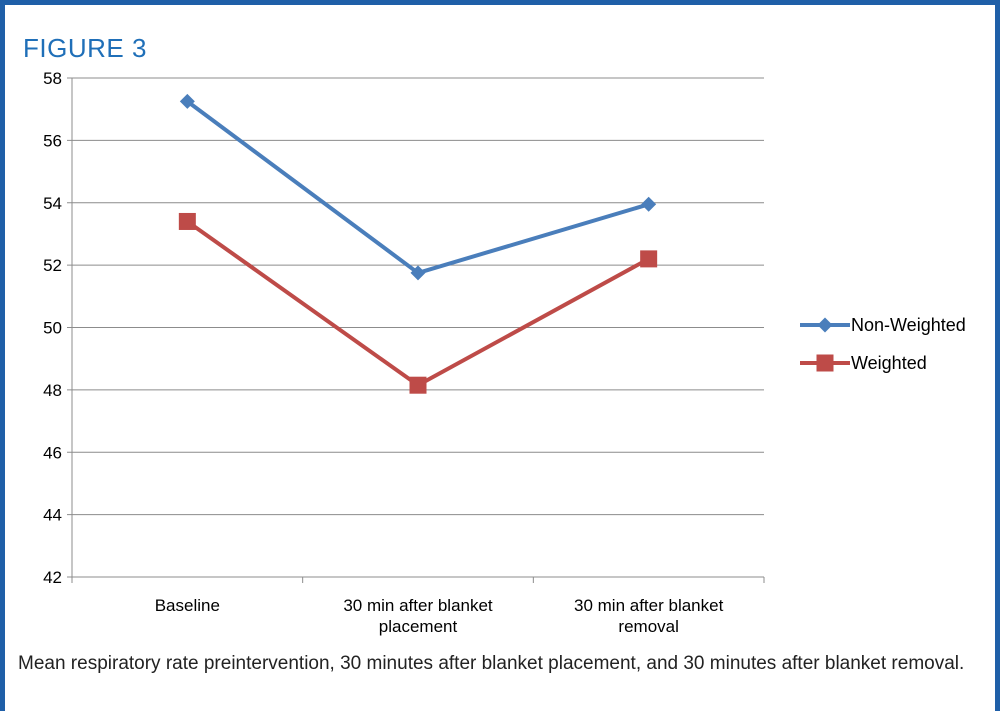 This screenshot has height=711, width=1000. Describe the element at coordinates (649, 616) in the screenshot. I see `x-category-label: 30 min after blanket removal` at that location.